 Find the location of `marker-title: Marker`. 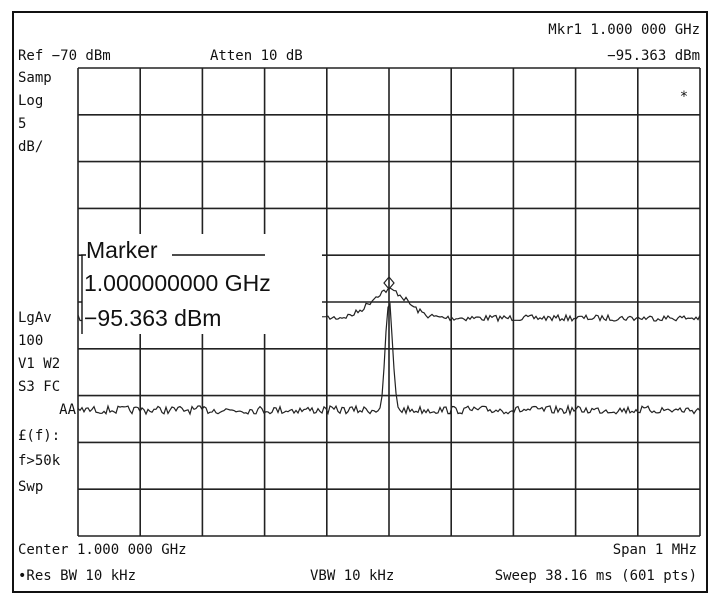

marker-title: Marker is located at coordinates (122, 250).